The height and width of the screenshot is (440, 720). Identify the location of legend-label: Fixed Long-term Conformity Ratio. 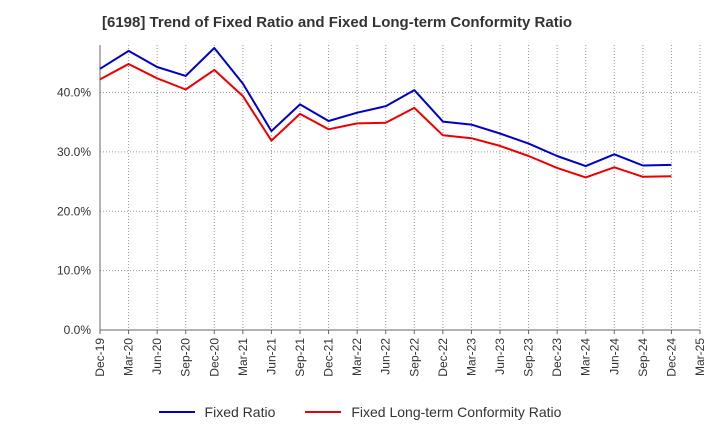
(456, 412).